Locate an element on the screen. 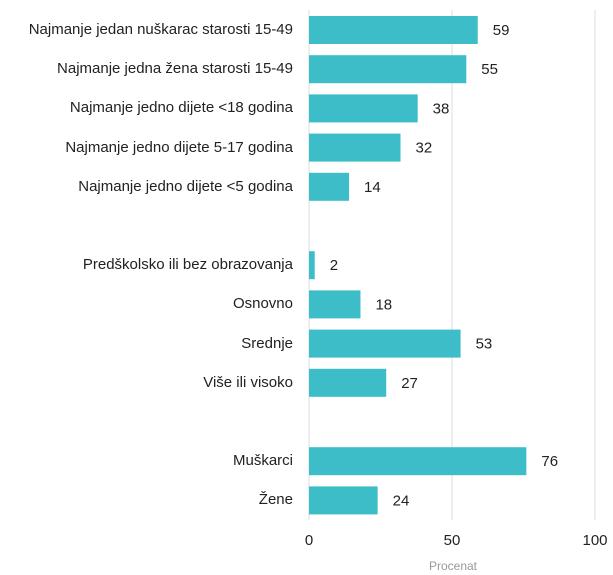  x-tick-label: 50 is located at coordinates (452, 540).